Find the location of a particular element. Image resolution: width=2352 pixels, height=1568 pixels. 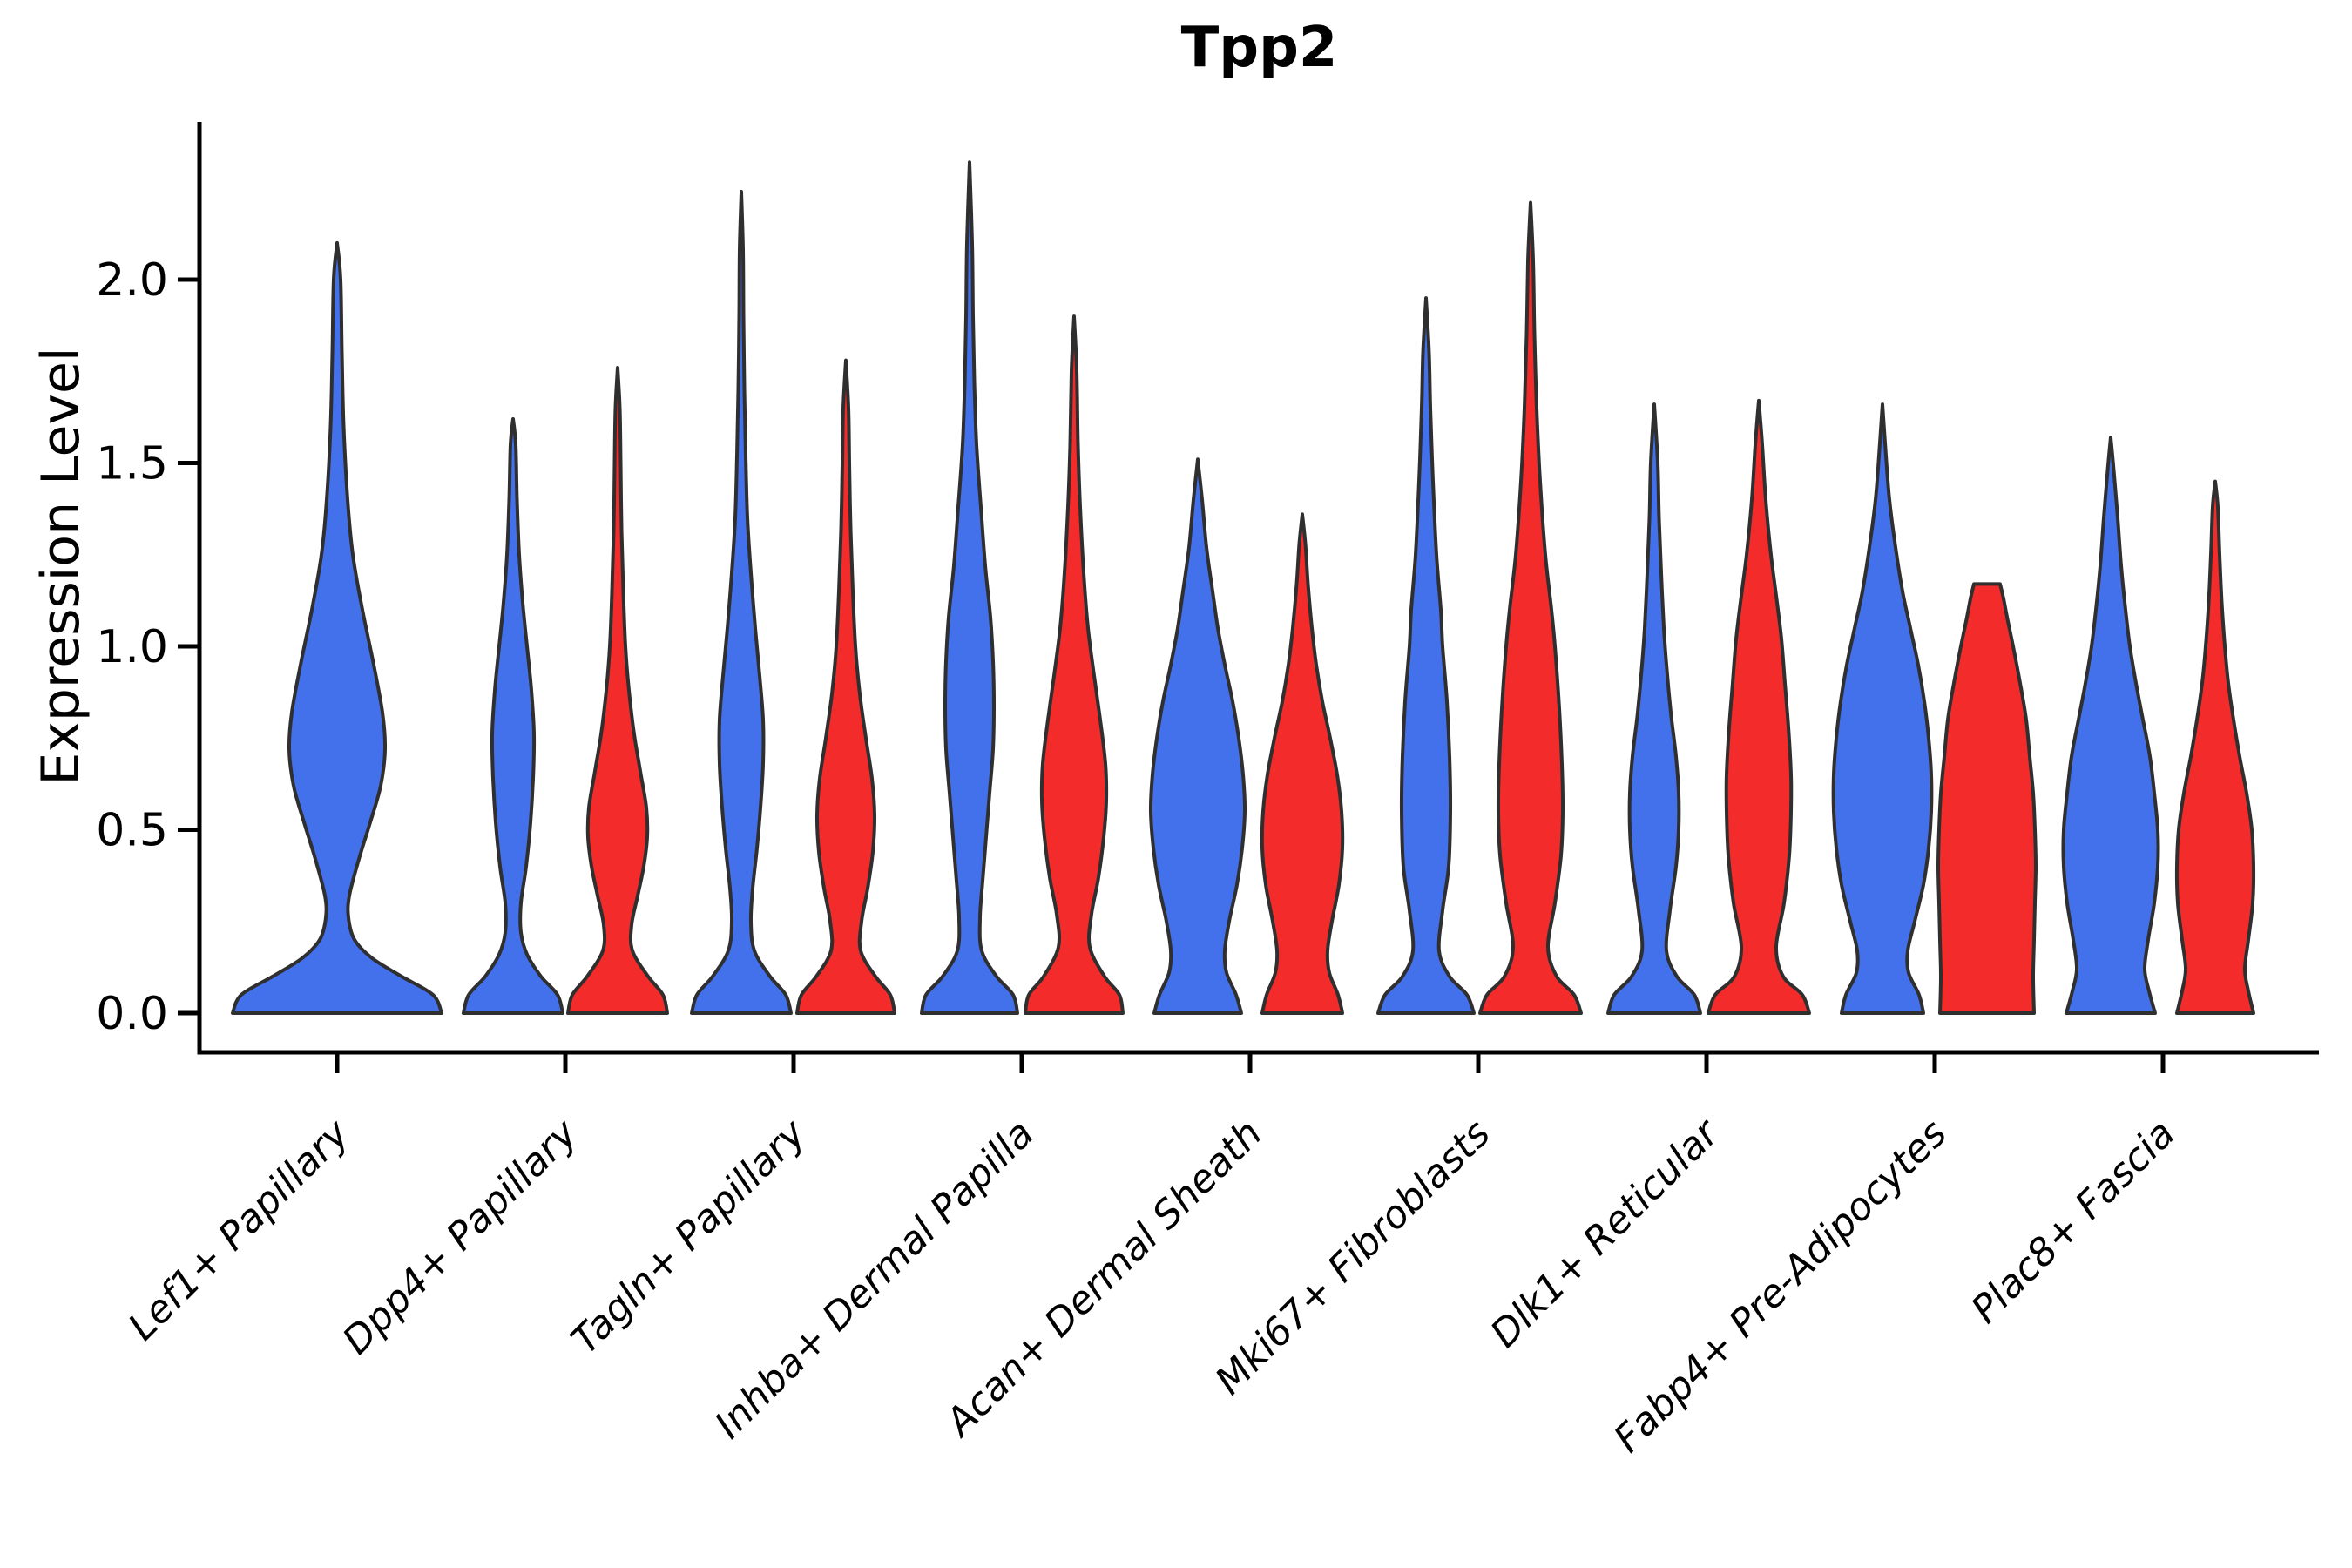

y-tick-label: 0.0 is located at coordinates (132, 1014).